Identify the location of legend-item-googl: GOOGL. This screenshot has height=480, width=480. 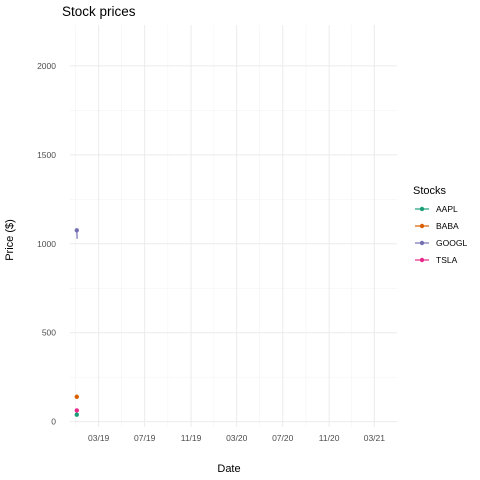
(441, 243).